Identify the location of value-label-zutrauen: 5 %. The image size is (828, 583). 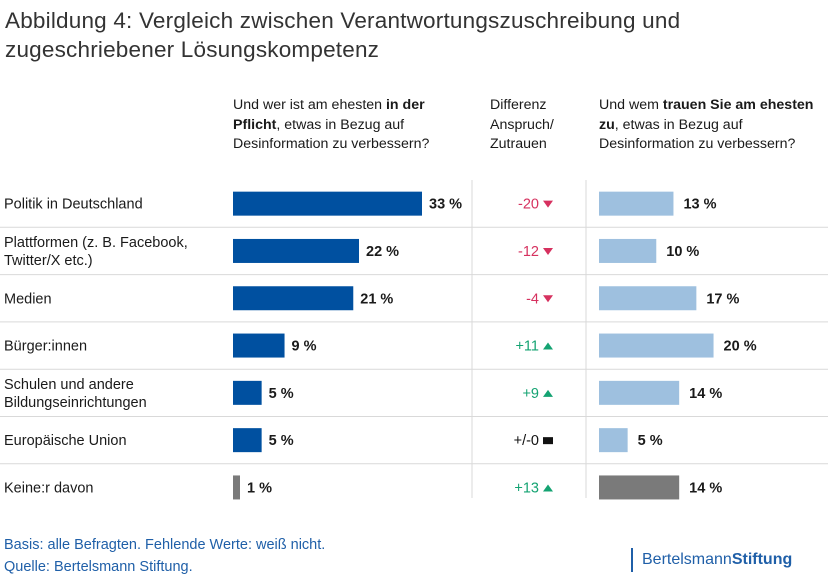
(650, 441).